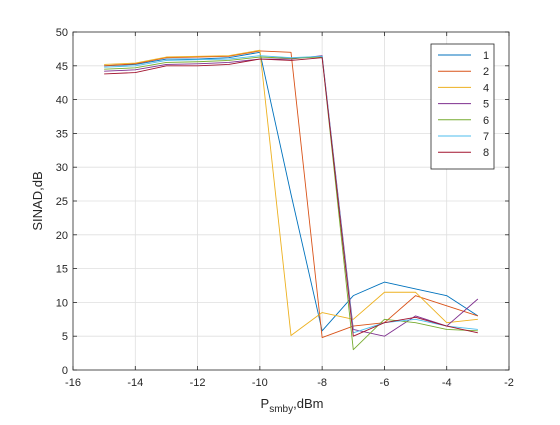  I want to click on y-tick-label: 45, so click(62, 67).